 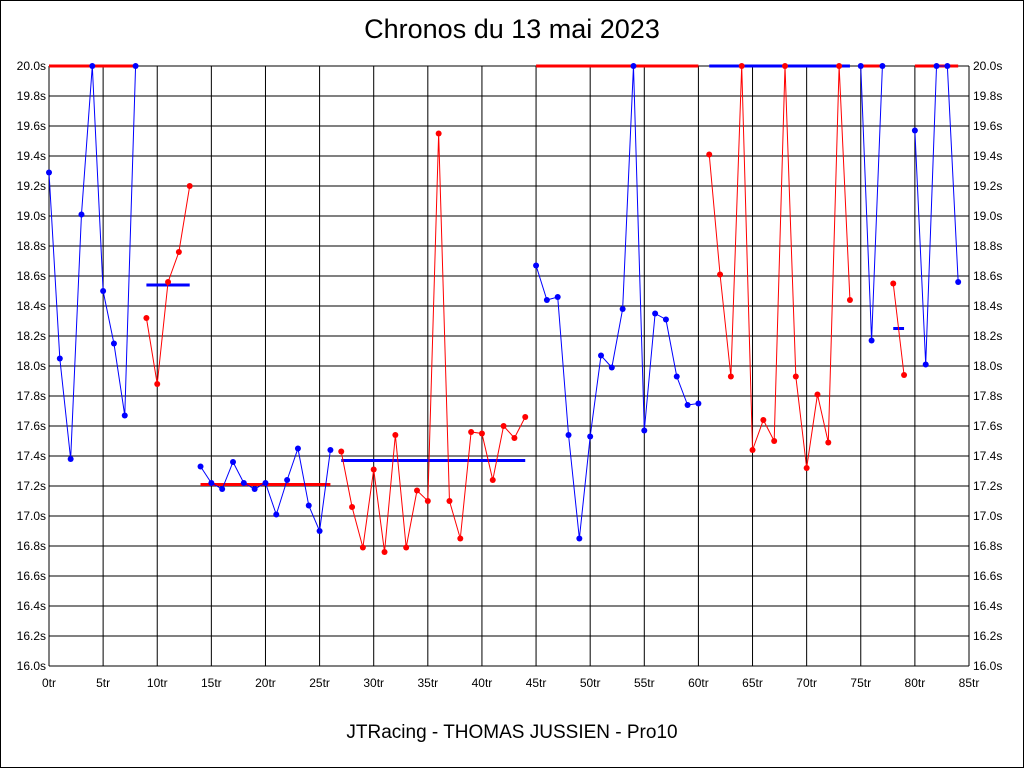 What do you see at coordinates (987, 426) in the screenshot?
I see `y-tick-label: 17.6s` at bounding box center [987, 426].